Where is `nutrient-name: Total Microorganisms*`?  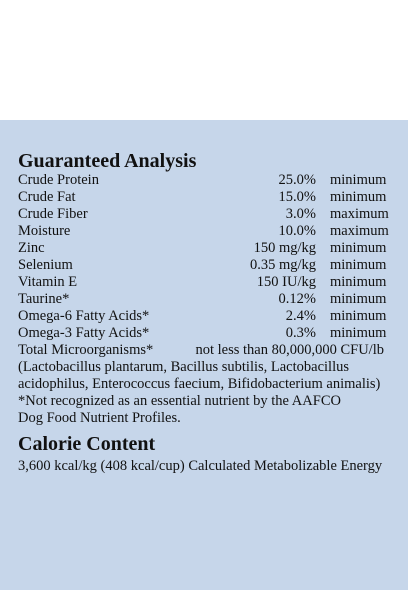 nutrient-name: Total Microorganisms* is located at coordinates (86, 350).